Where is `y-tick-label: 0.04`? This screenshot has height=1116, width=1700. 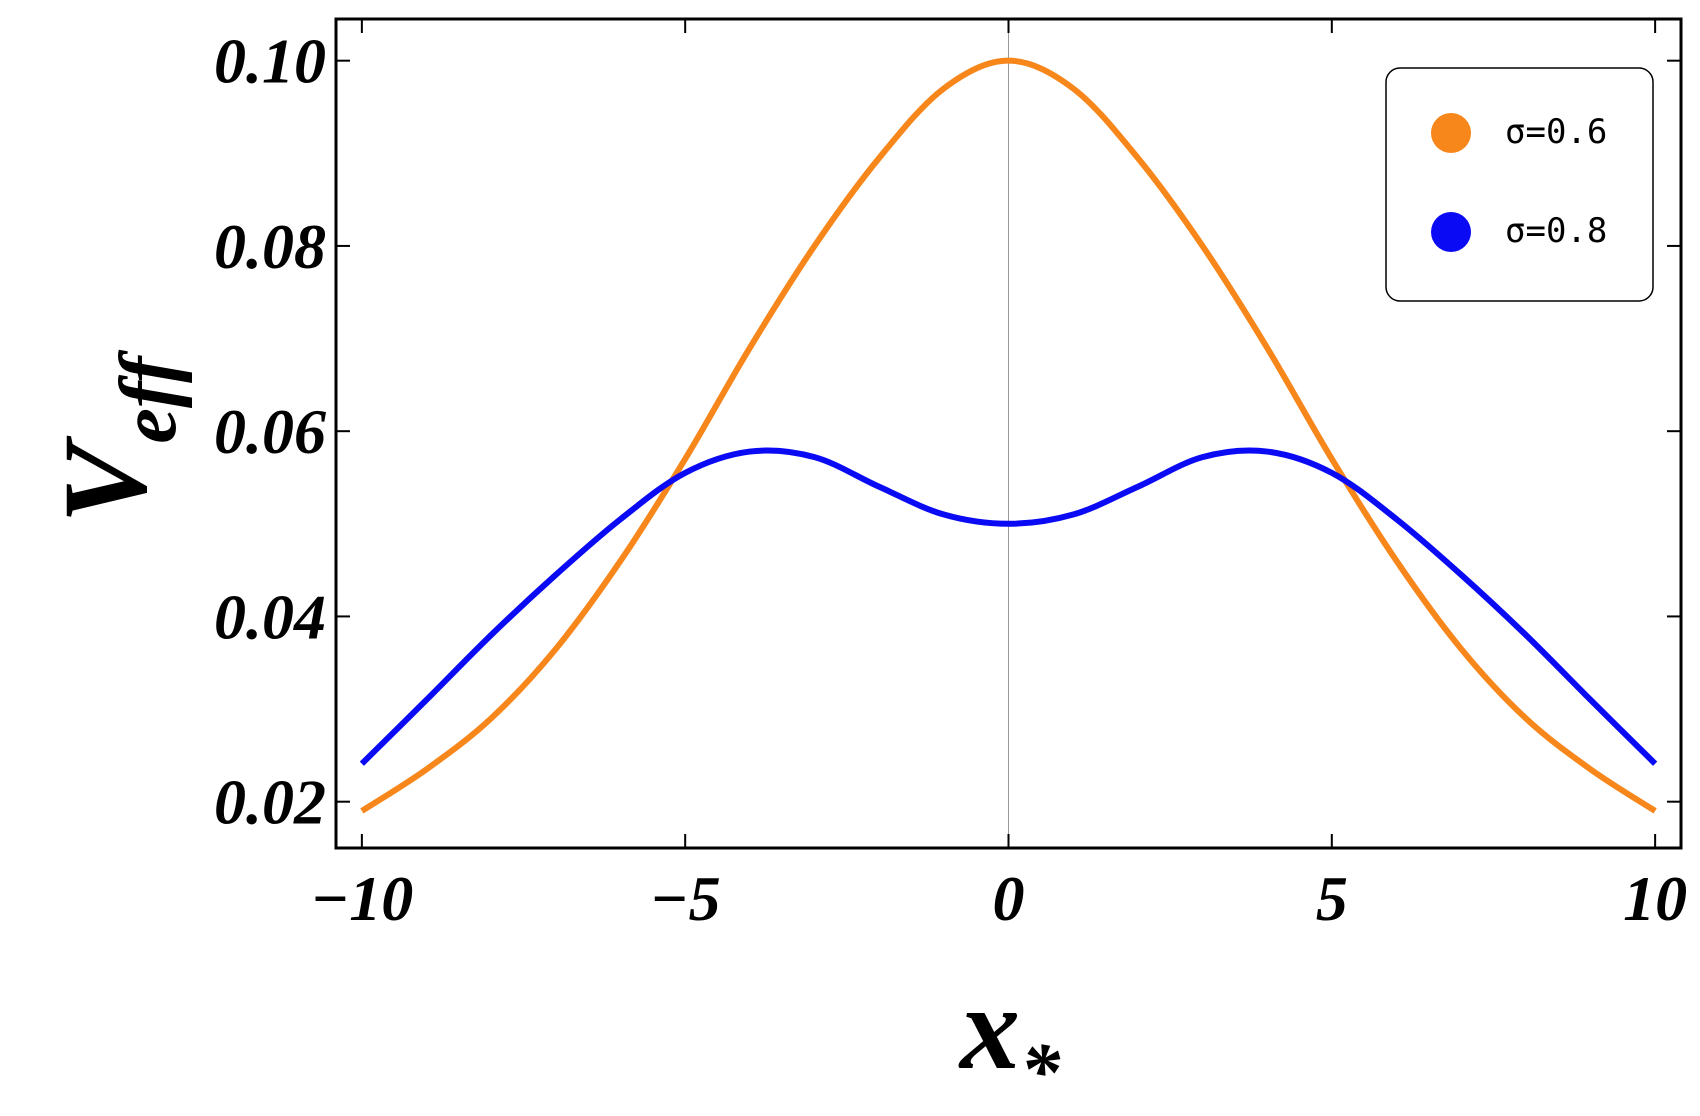
y-tick-label: 0.04 is located at coordinates (270, 616).